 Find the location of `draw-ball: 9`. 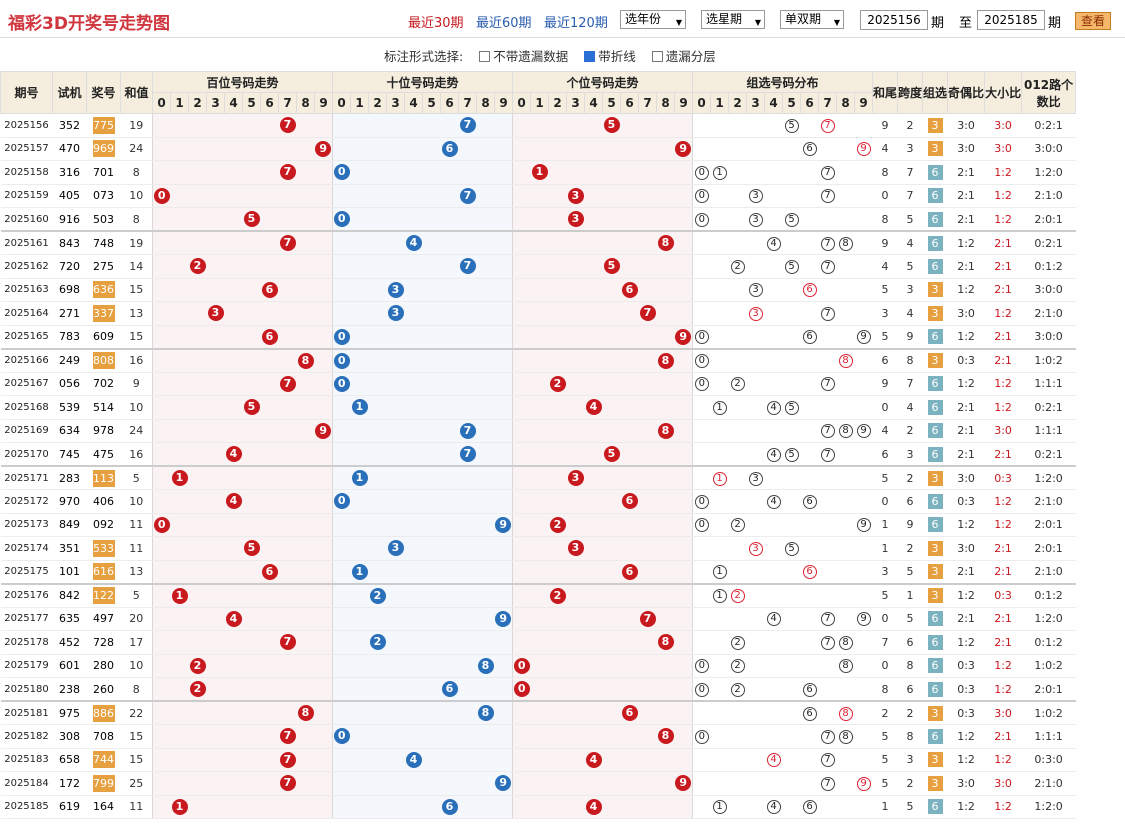

draw-ball: 9 is located at coordinates (323, 148).